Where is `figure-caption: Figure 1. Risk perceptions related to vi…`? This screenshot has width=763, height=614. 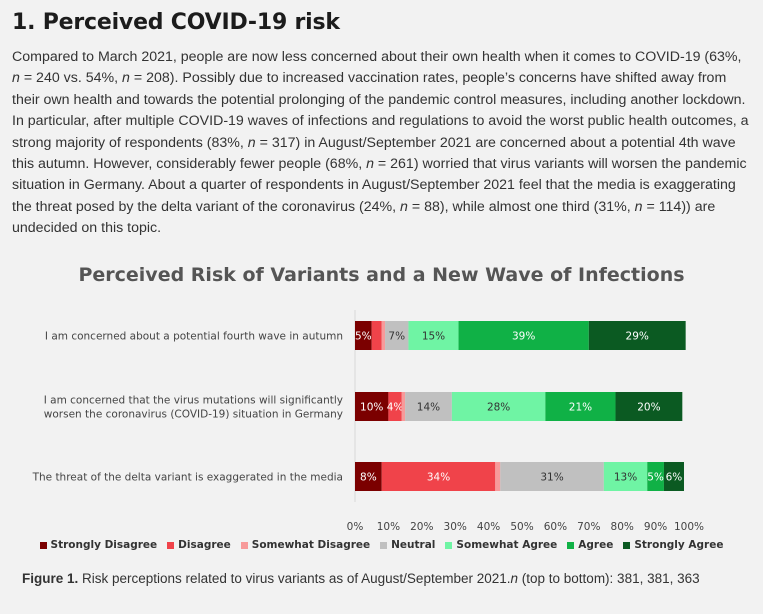 figure-caption: Figure 1. Risk perceptions related to vi… is located at coordinates (361, 578).